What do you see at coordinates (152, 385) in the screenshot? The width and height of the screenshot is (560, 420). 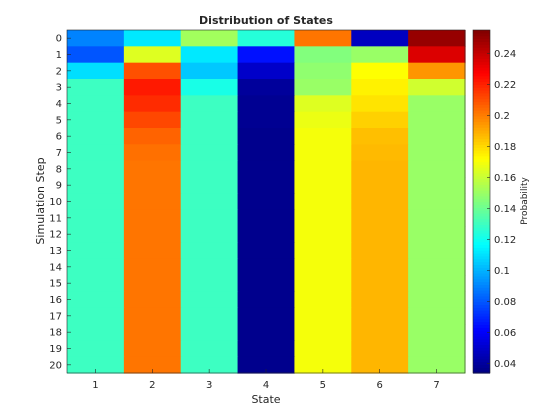 I see `x-tick-label: 2` at bounding box center [152, 385].